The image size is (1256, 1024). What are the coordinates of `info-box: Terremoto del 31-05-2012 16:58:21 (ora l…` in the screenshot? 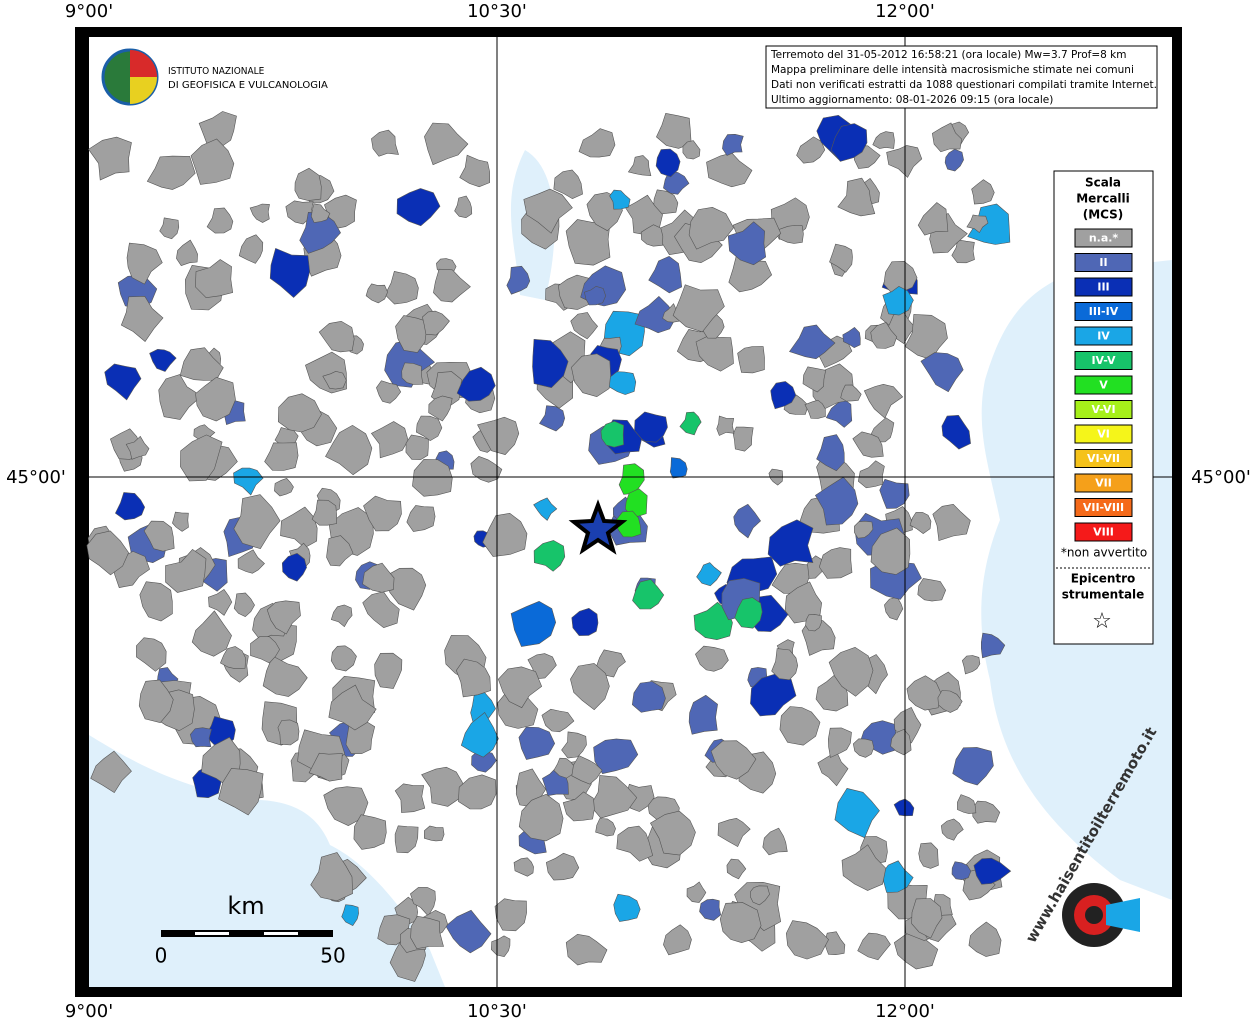 It's located at (961, 77).